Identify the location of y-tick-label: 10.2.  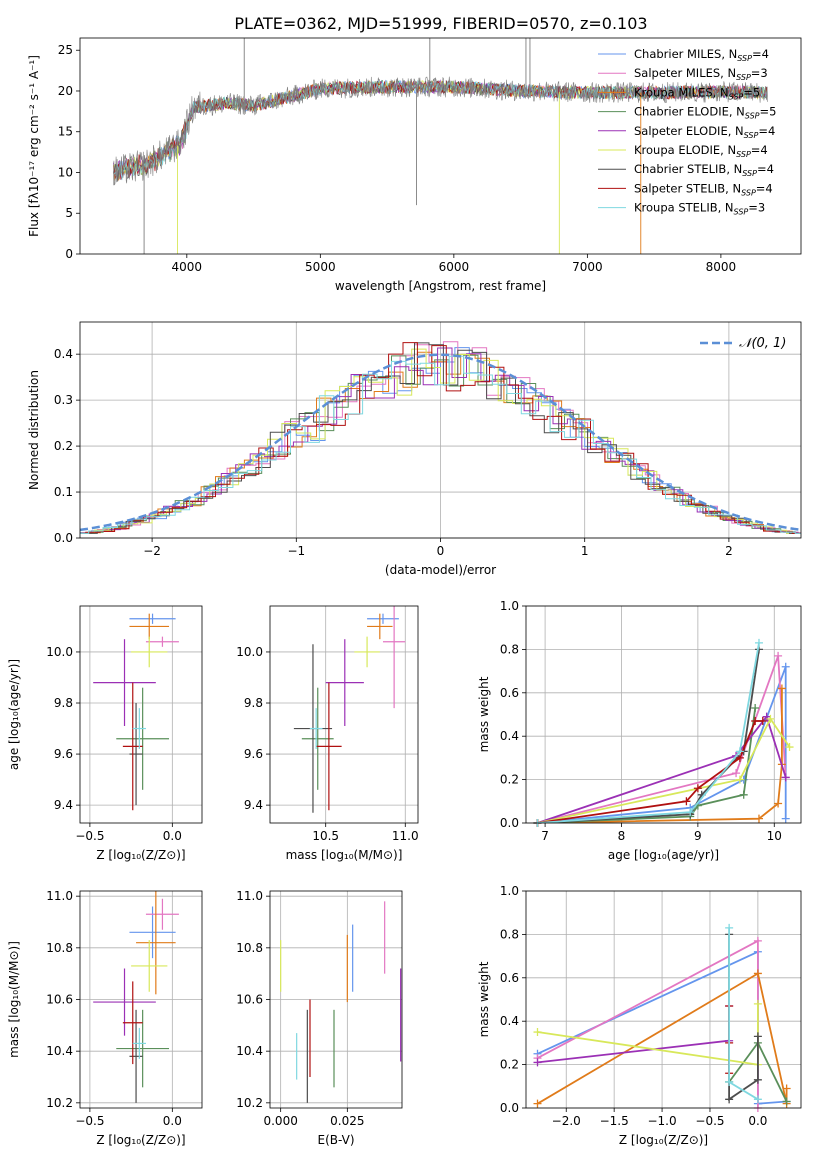
(59, 1103).